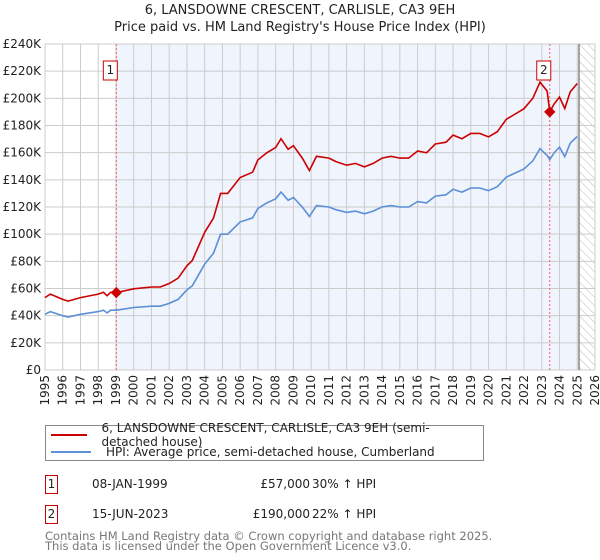 The height and width of the screenshot is (560, 600). I want to click on x-tick-label: 2026, so click(594, 390).